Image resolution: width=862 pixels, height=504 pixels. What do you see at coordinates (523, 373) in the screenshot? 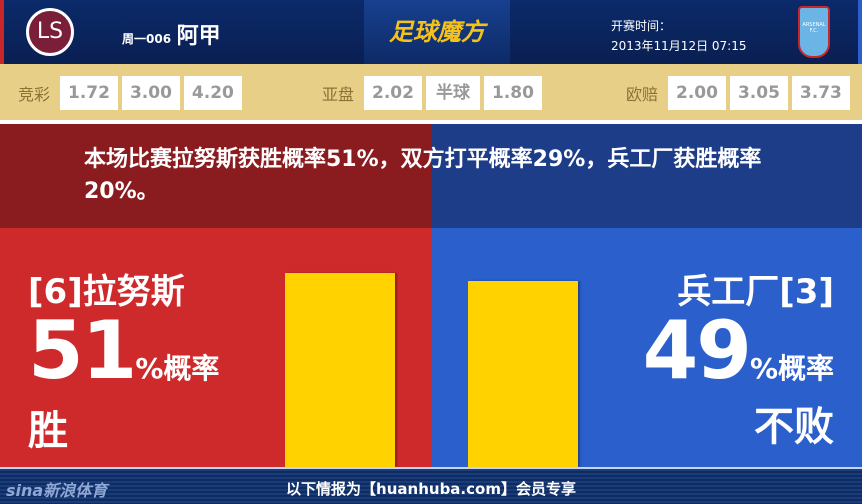
I see `away-probability-bar` at bounding box center [523, 373].